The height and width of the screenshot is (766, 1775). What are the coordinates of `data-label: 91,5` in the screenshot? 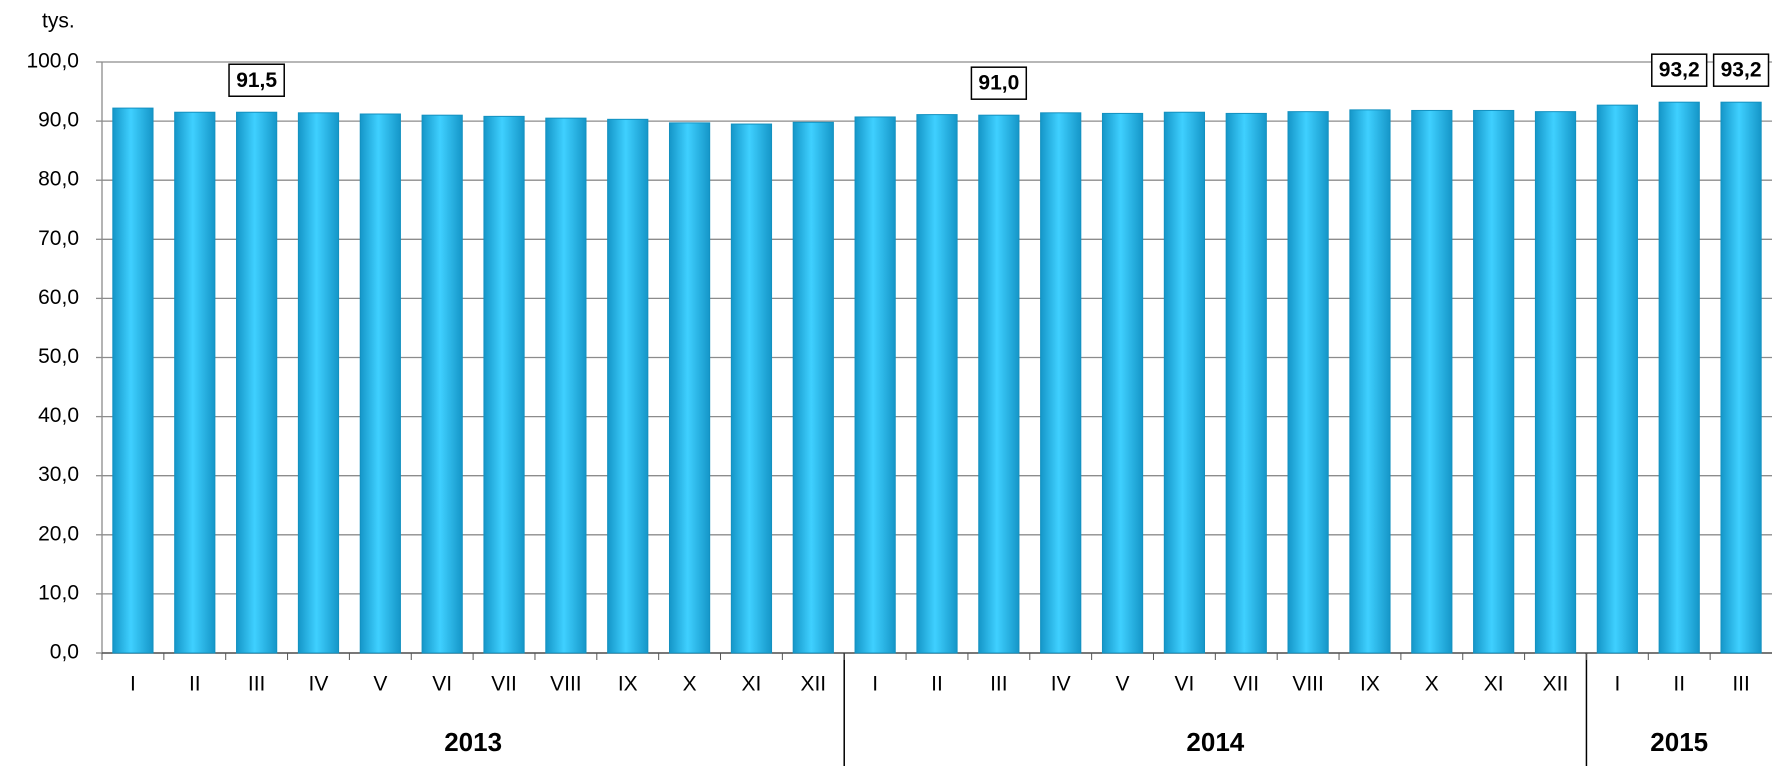 It's located at (256, 80).